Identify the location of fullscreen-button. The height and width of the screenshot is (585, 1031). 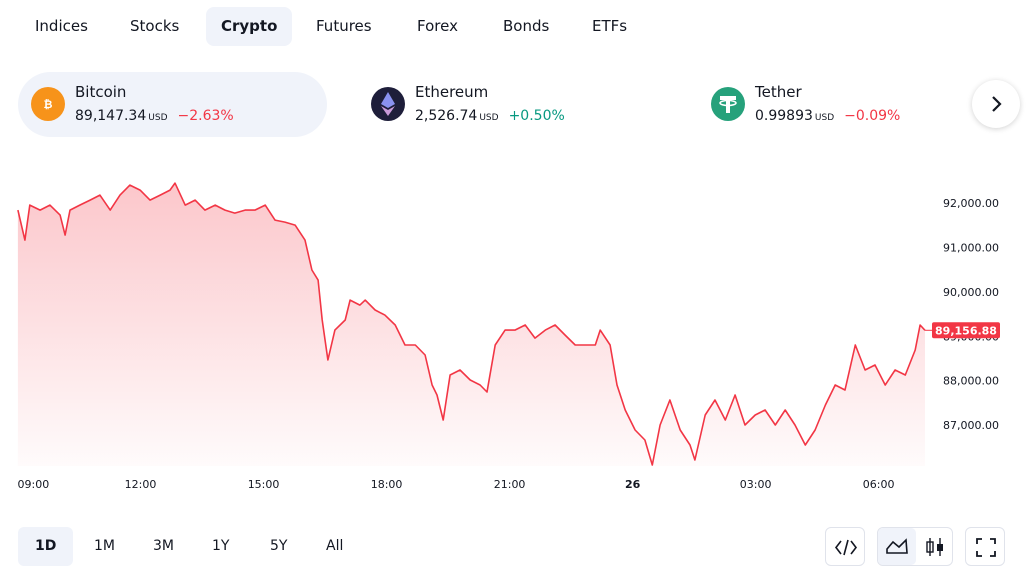
(985, 546).